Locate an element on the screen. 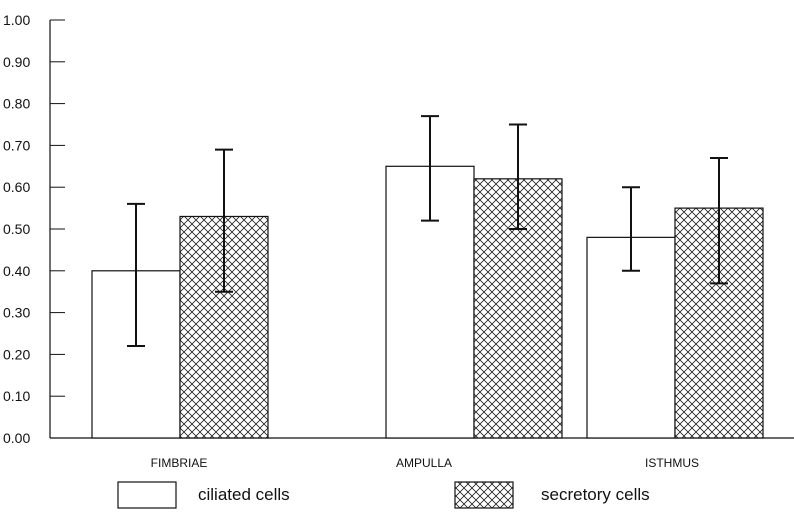  legend-label: ciliated cells is located at coordinates (244, 494).